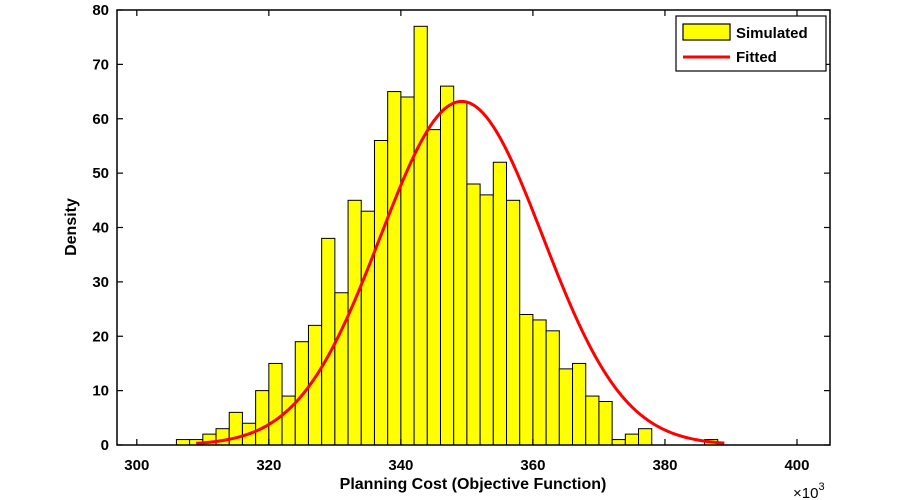 The image size is (900, 500). What do you see at coordinates (71, 227) in the screenshot?
I see `y-axis-label: Density` at bounding box center [71, 227].